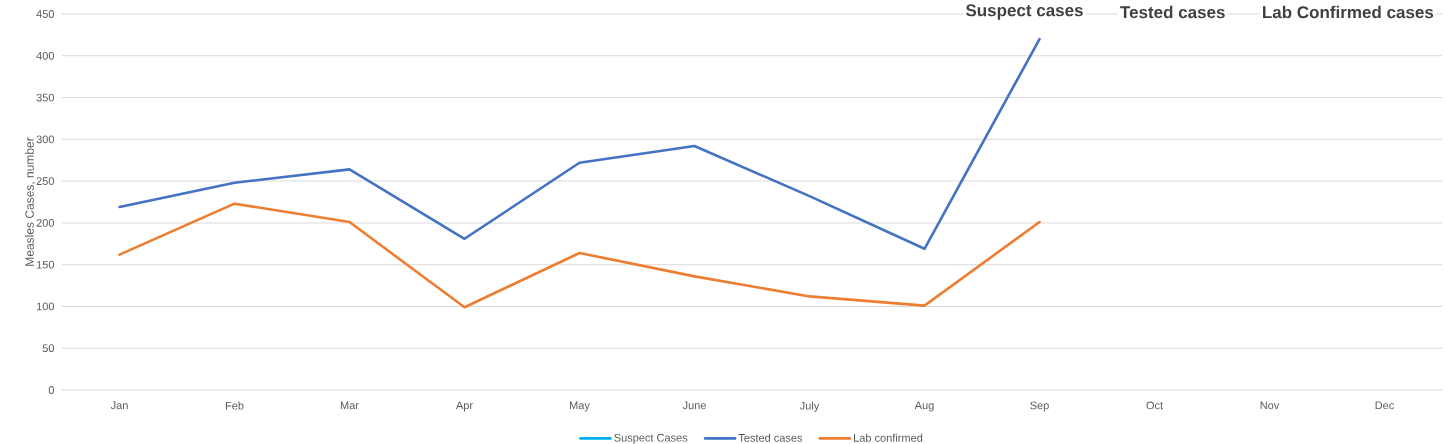  What do you see at coordinates (1384, 405) in the screenshot?
I see `x-tick-label: Dec` at bounding box center [1384, 405].